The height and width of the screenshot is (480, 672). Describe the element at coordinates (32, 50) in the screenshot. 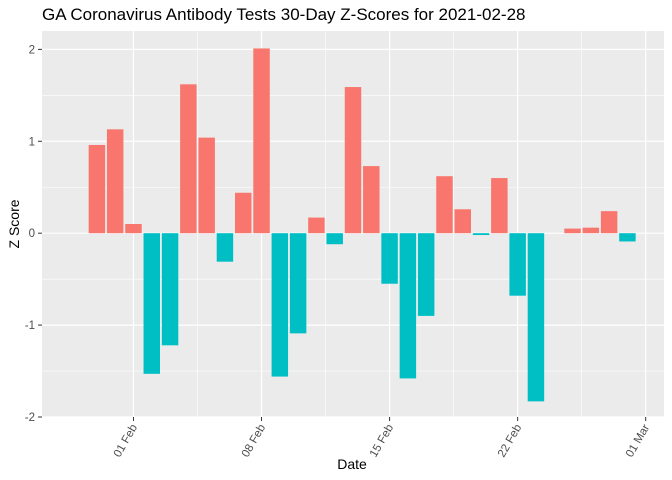

I see `y-tick-label: 2` at that location.